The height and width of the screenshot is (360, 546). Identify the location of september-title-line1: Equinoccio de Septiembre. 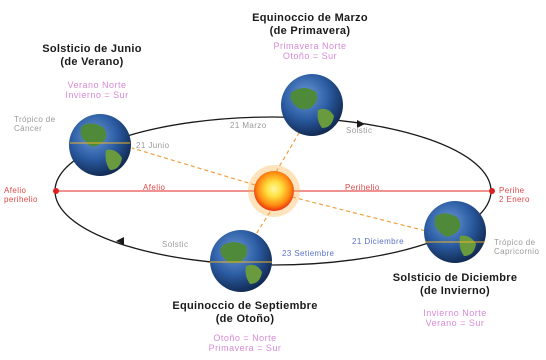
(245, 306).